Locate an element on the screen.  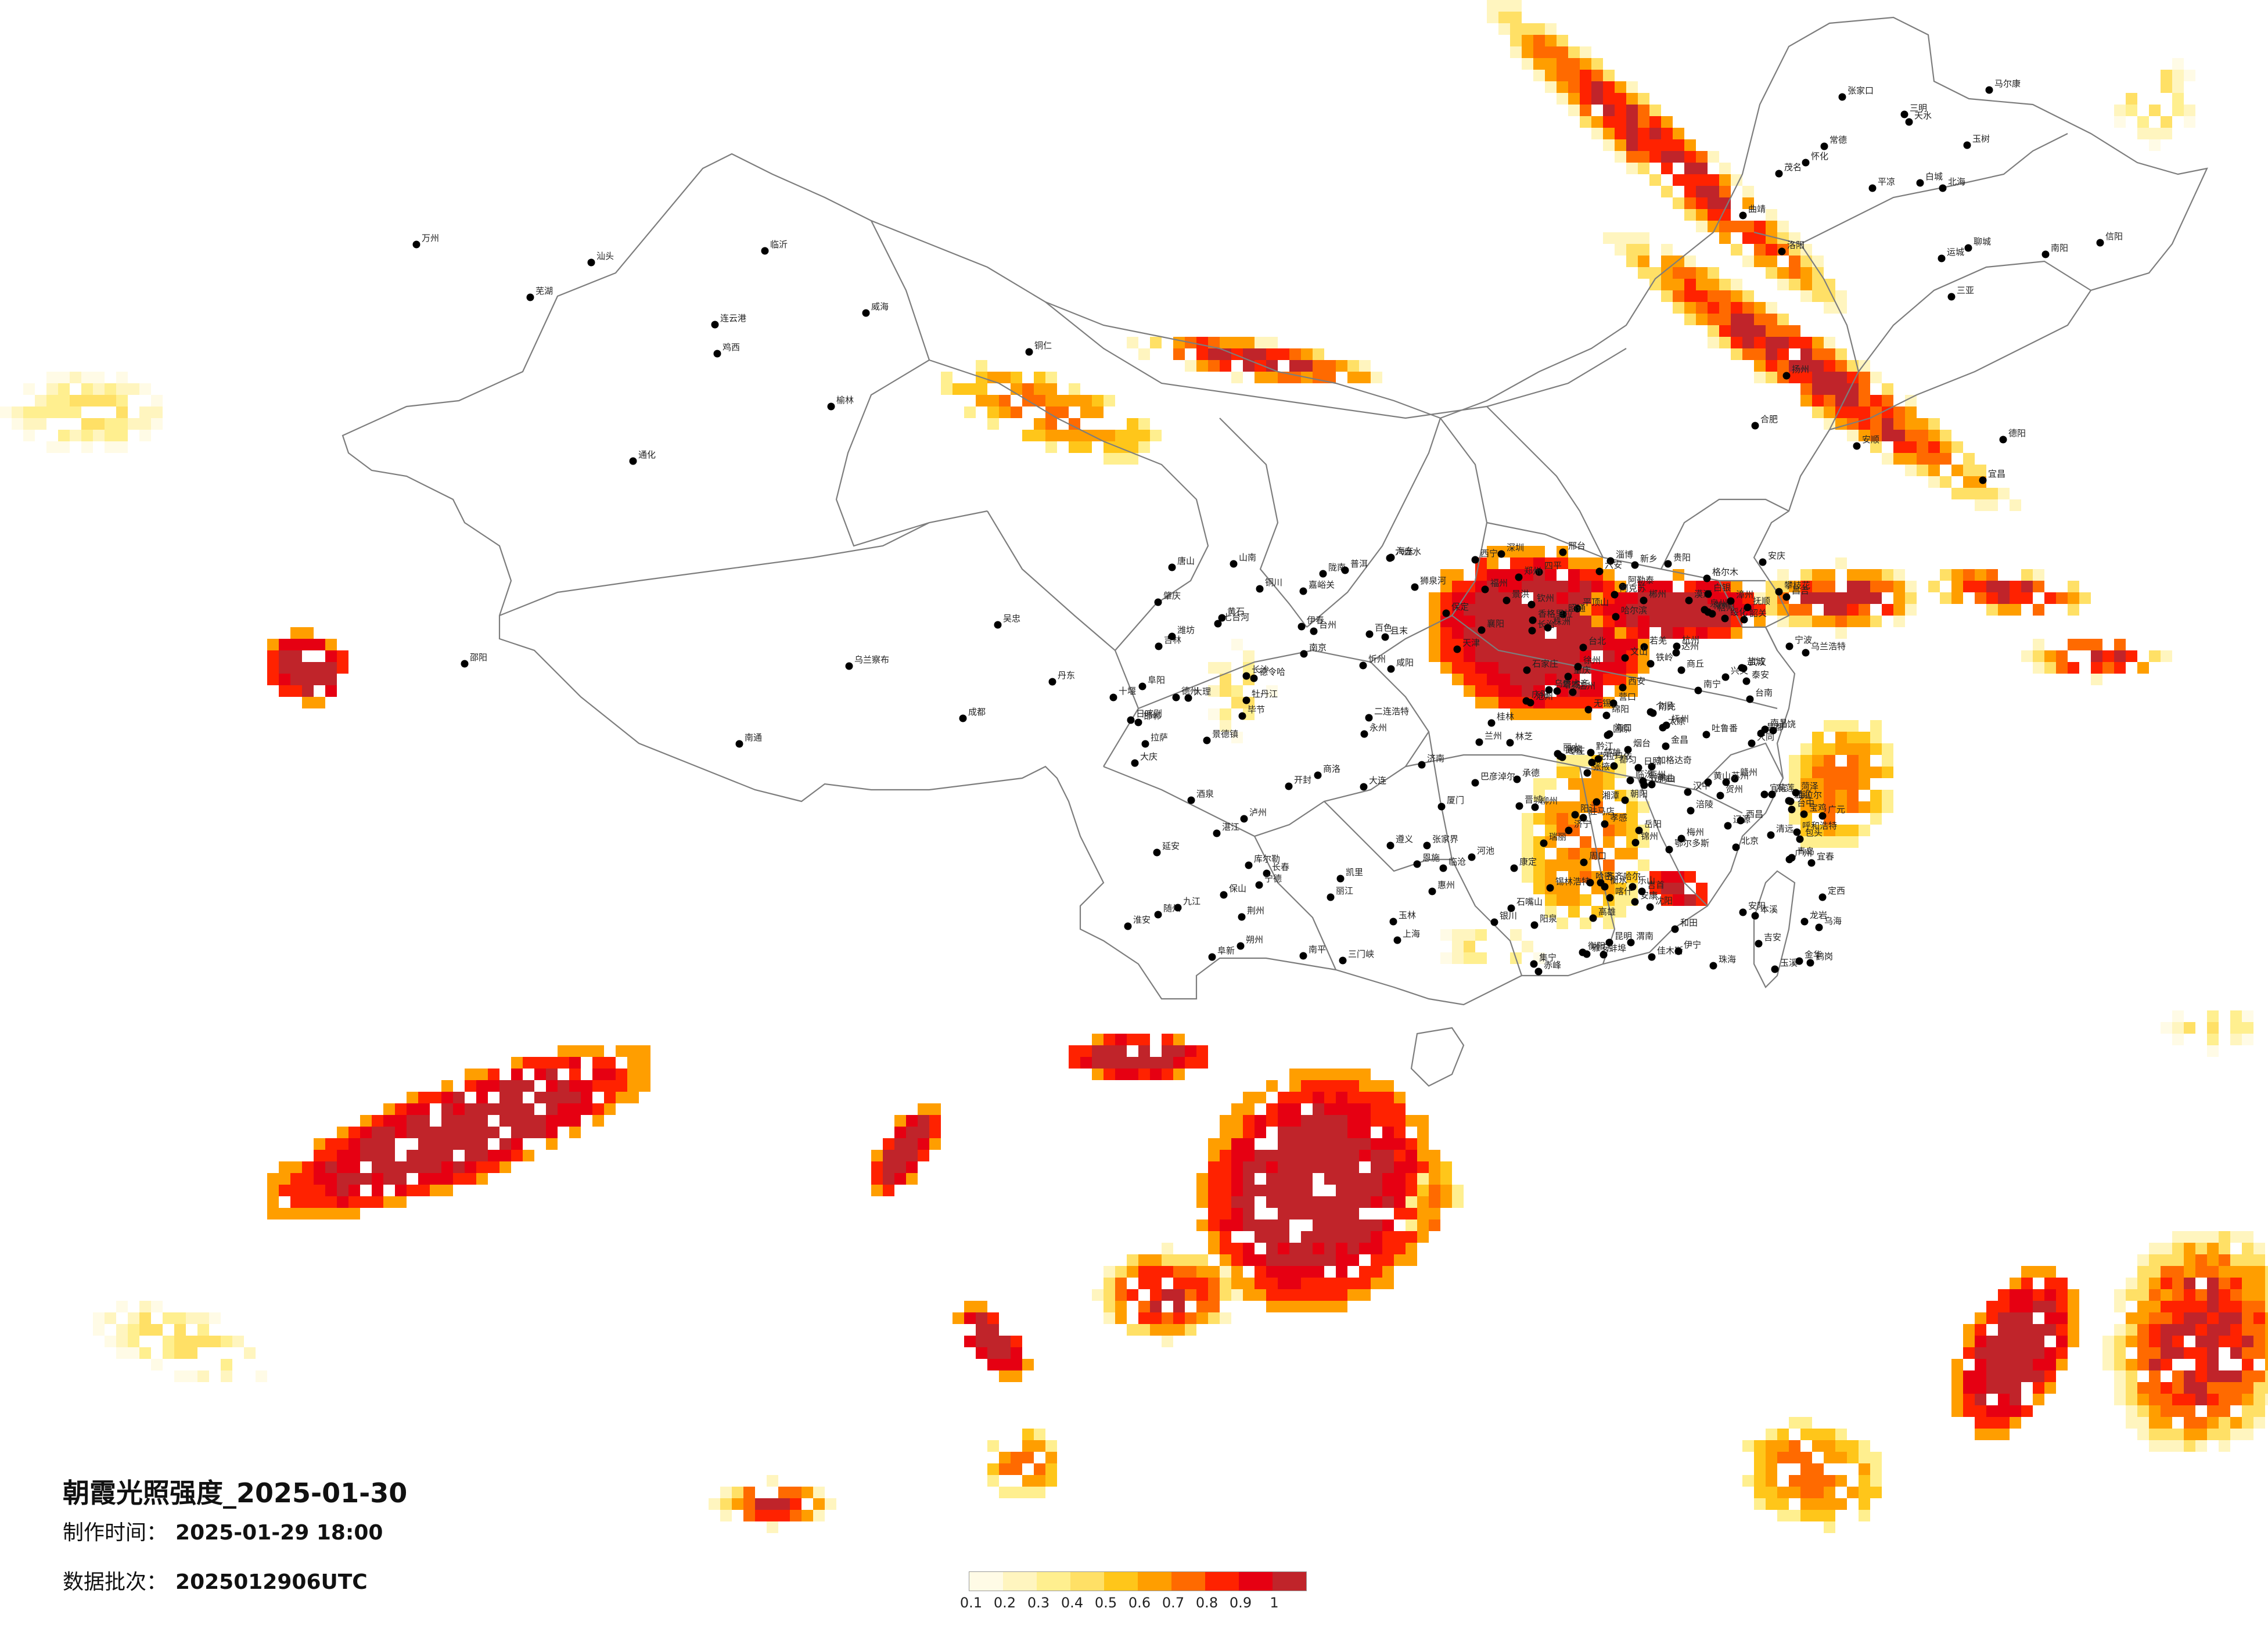
city-label: 库尔勒 is located at coordinates (1267, 859).